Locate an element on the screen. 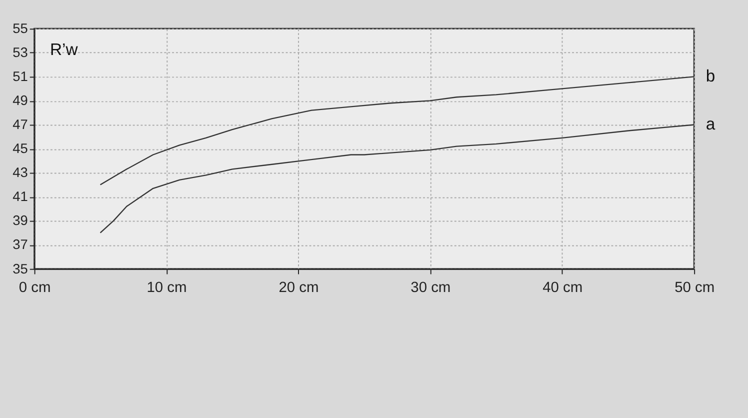 Image resolution: width=748 pixels, height=418 pixels. y-axis-title: R’w is located at coordinates (64, 50).